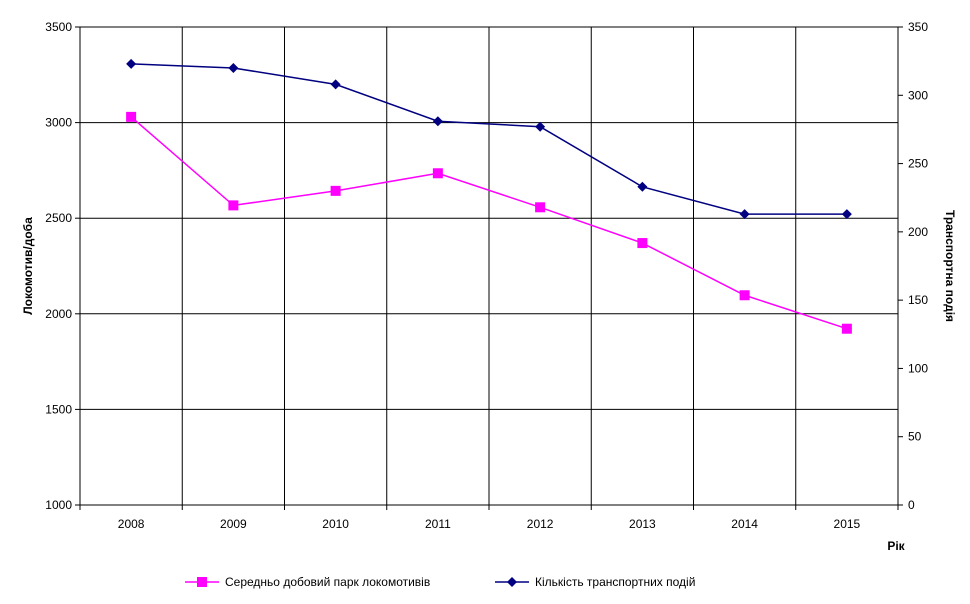 The image size is (970, 604). Describe the element at coordinates (335, 524) in the screenshot. I see `tick-label-x: 2010` at that location.